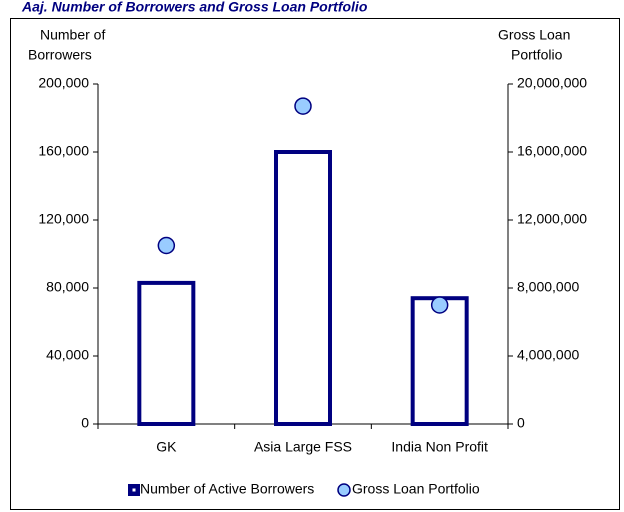 Image resolution: width=624 pixels, height=512 pixels. I want to click on y-tick-label: 0, so click(85, 423).